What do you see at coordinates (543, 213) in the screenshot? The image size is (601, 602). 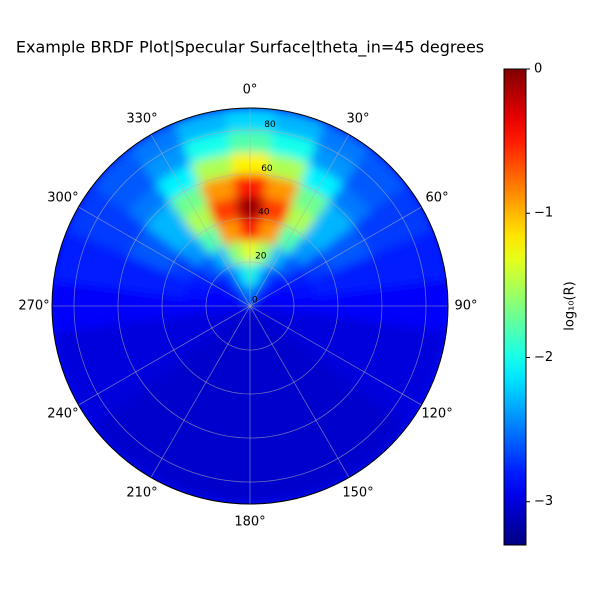 I see `colorbar-tick-label: −1` at bounding box center [543, 213].